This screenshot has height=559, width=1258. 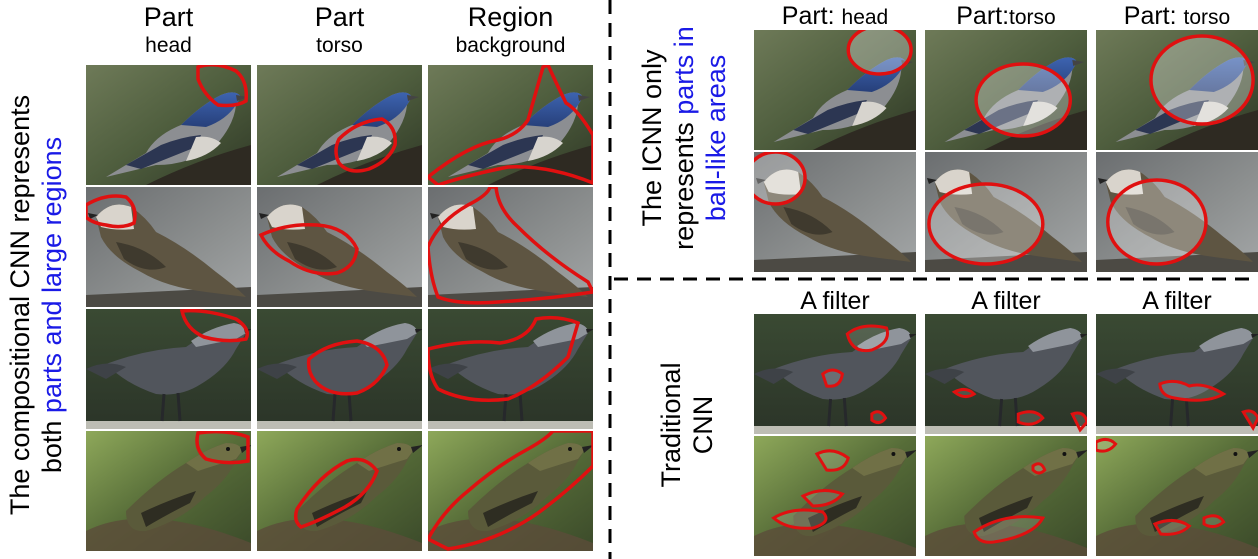 I want to click on left-side-label-line2-highlight: parts and large regions, so click(x=52, y=275).